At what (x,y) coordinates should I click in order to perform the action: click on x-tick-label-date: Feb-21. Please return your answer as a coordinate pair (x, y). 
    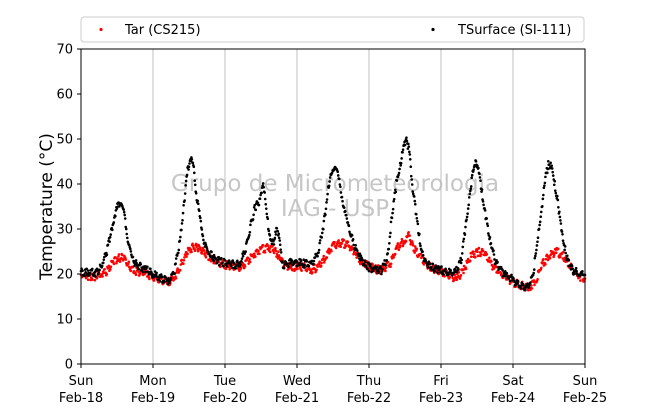
    Looking at the image, I should click on (297, 398).